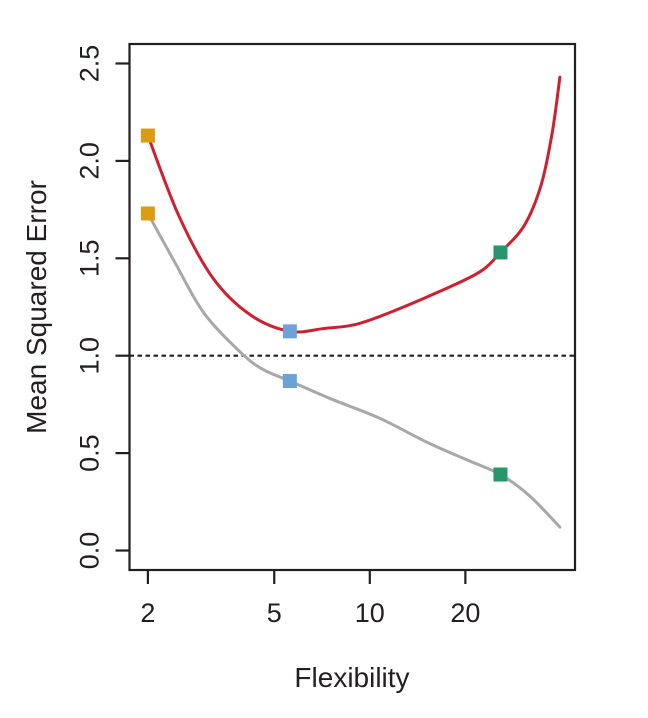  I want to click on x-tick-label: 20, so click(465, 613).